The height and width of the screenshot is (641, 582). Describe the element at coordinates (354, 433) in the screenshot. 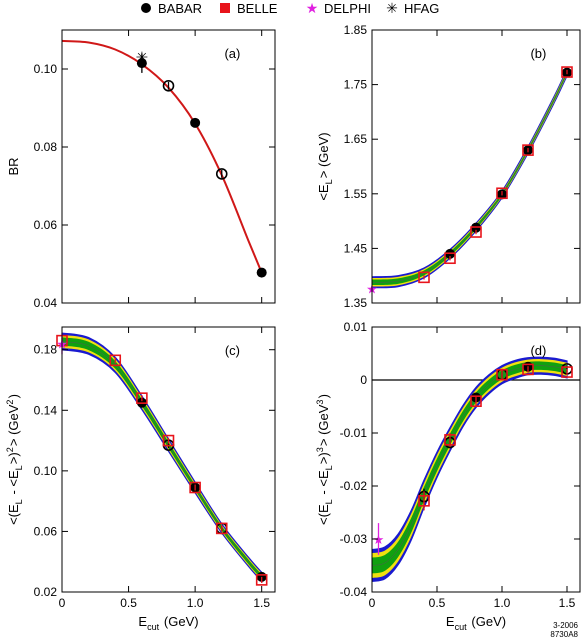

I see `y-tick-label: -0.01` at that location.